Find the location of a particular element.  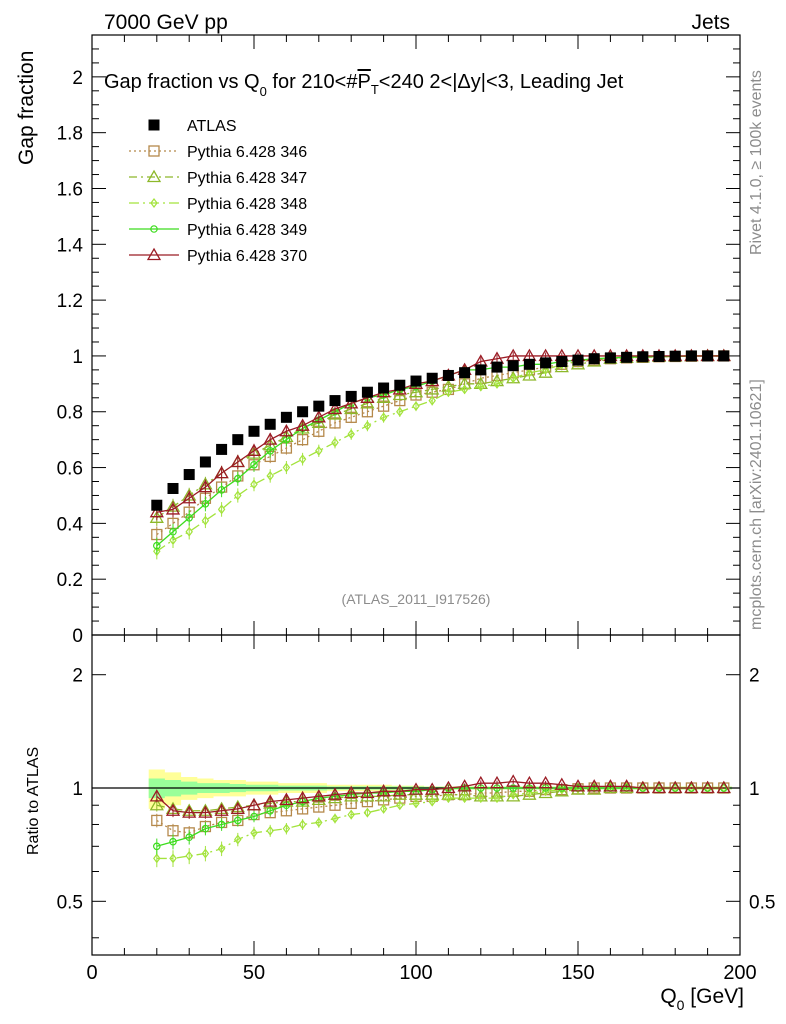

x-tick-label: 100 is located at coordinates (415, 973).